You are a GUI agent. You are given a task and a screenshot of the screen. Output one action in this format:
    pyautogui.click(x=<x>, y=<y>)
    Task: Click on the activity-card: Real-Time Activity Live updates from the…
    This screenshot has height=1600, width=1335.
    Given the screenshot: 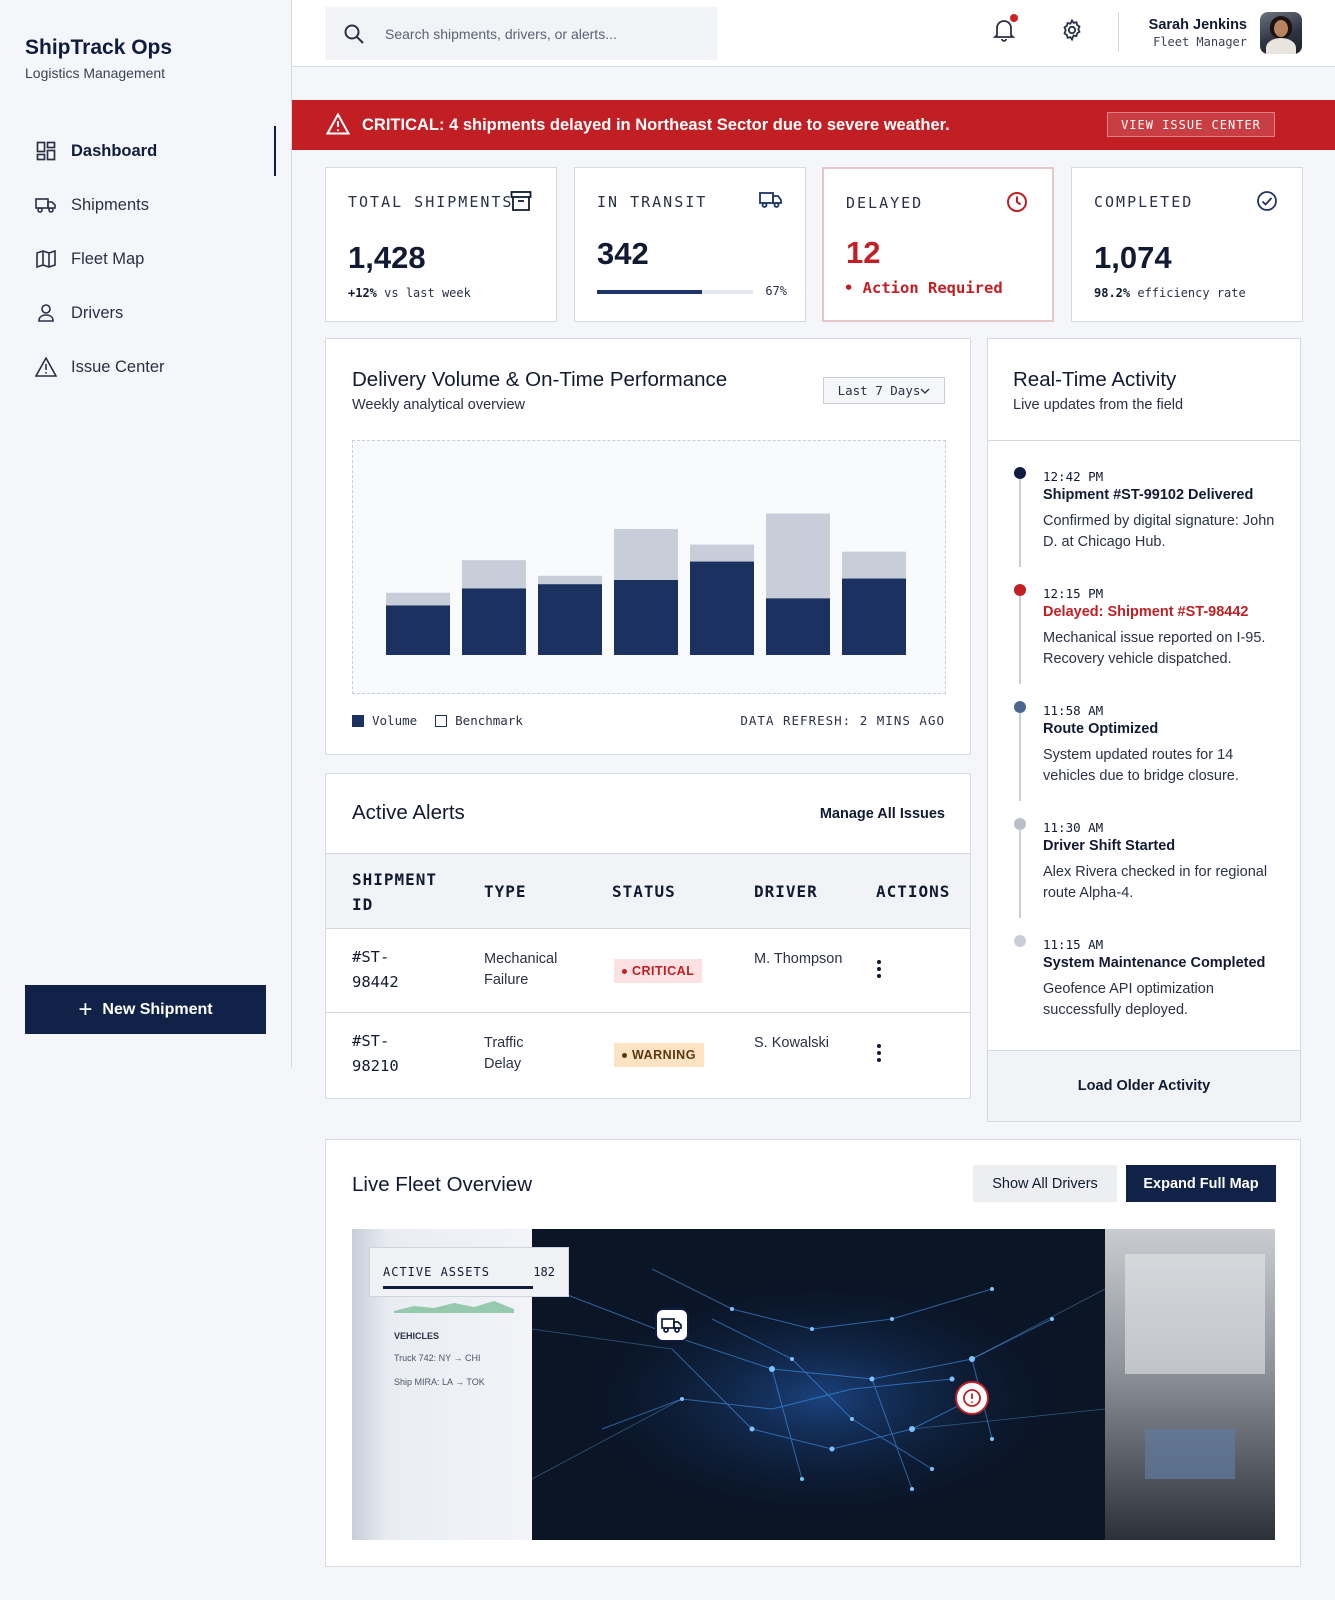 What is the action you would take?
    pyautogui.click(x=1144, y=730)
    